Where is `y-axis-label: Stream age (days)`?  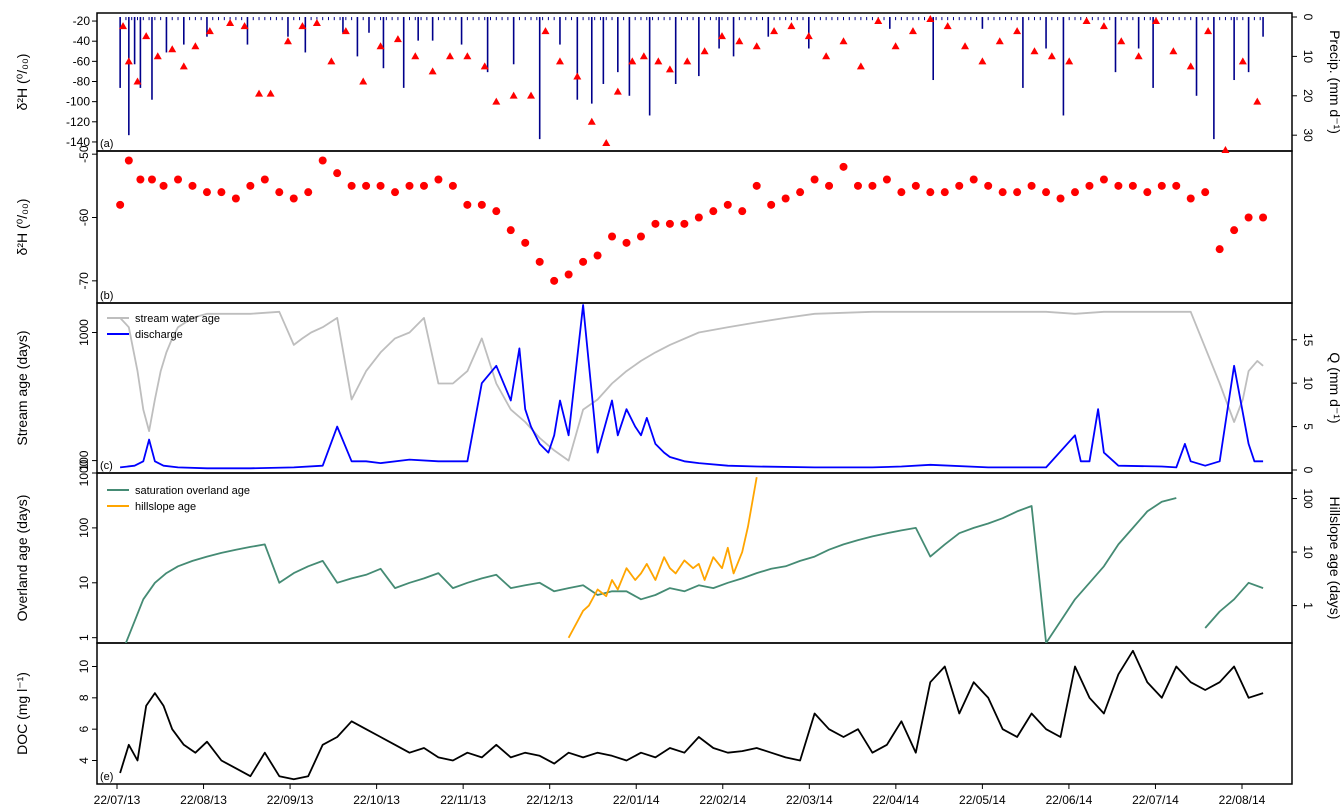 y-axis-label: Stream age (days) is located at coordinates (22, 387).